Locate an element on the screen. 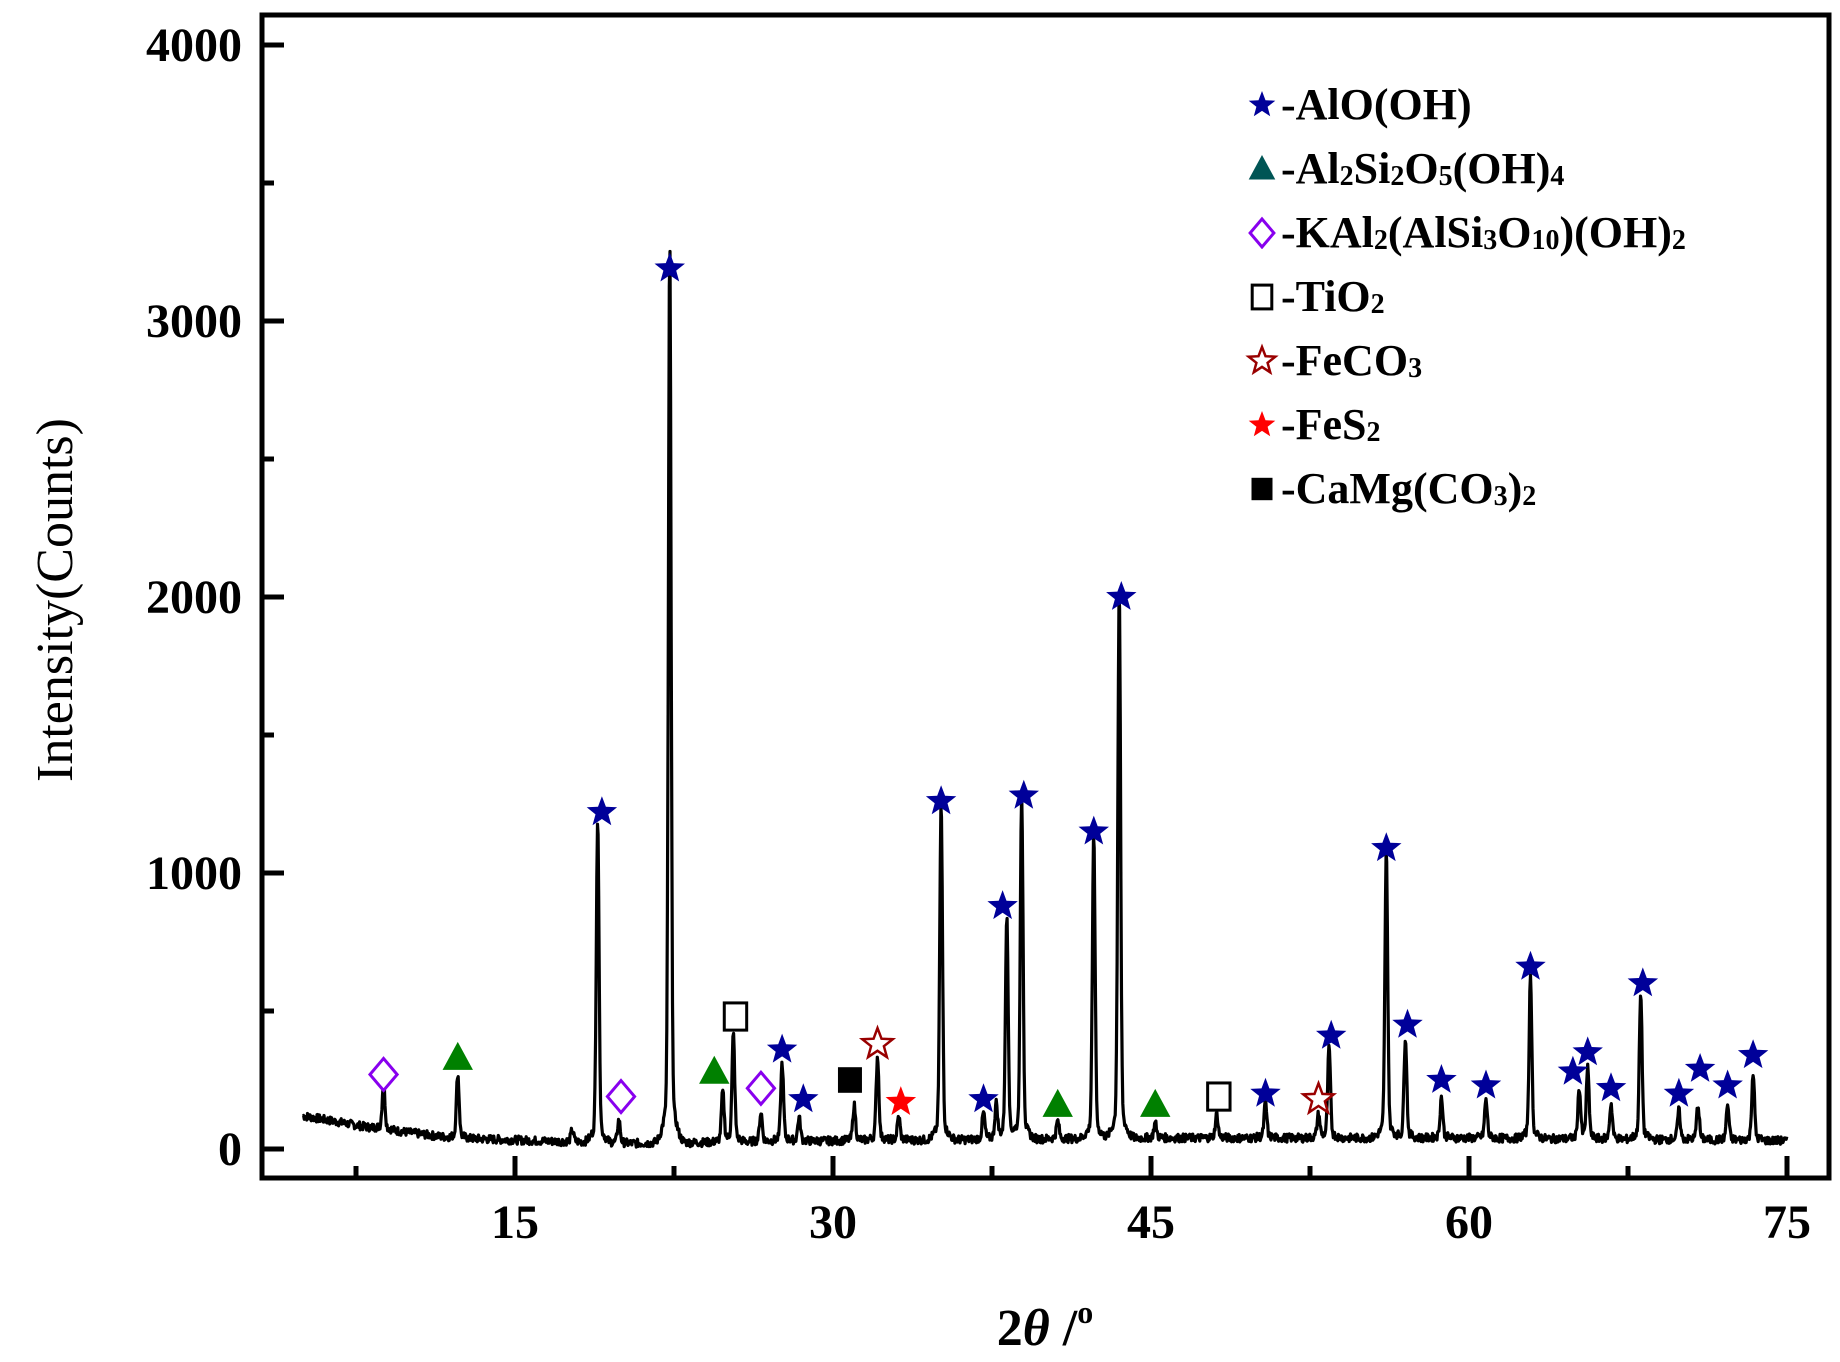  legend-item: -CaMg(CO3)2 is located at coordinates (1465, 488).